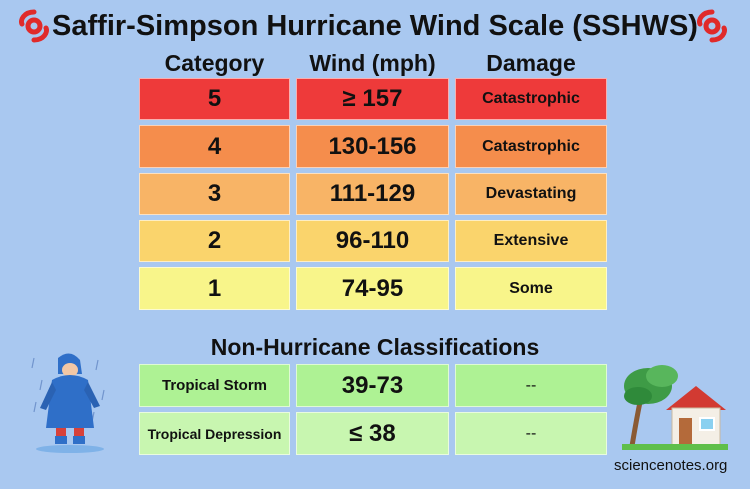  Describe the element at coordinates (372, 241) in the screenshot. I see `wind-cell: 96-110` at that location.